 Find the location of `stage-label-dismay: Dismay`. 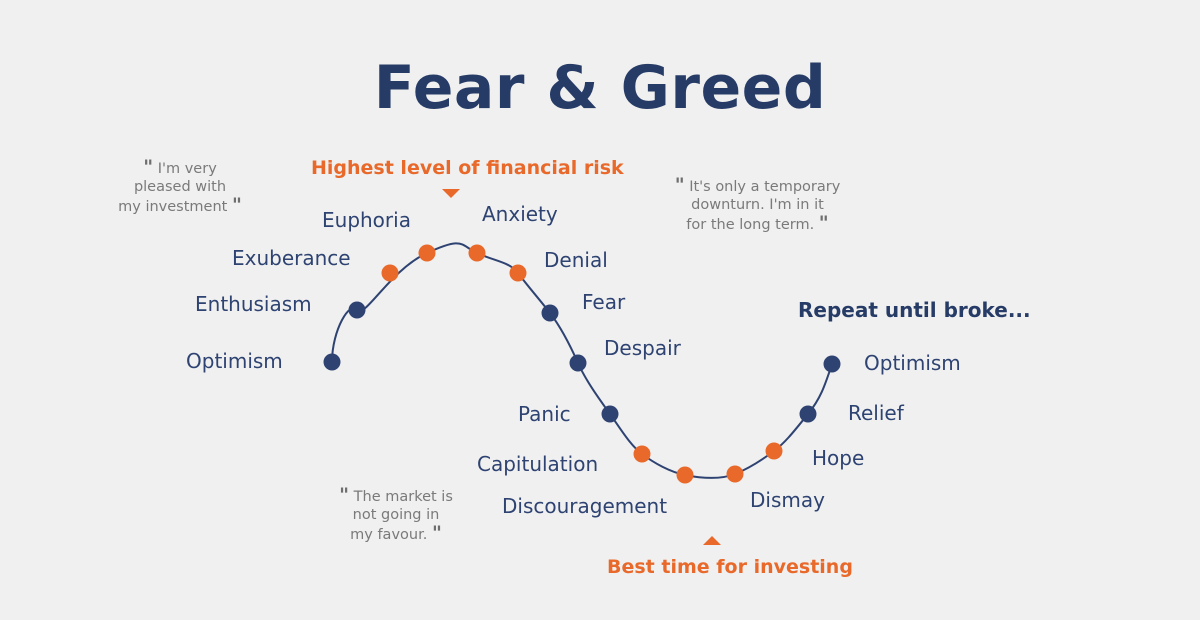

stage-label-dismay: Dismay is located at coordinates (787, 500).